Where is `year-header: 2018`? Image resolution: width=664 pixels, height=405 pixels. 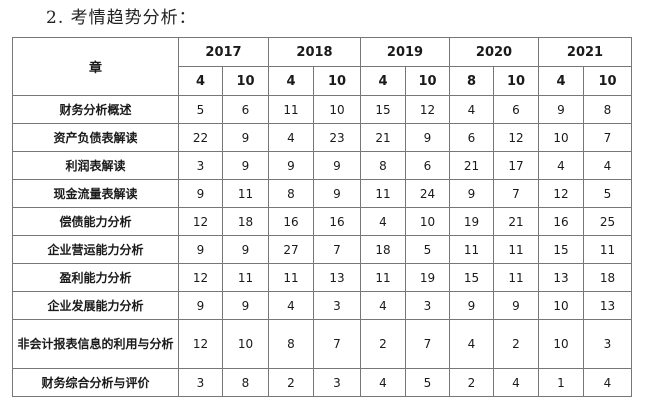 year-header: 2018 is located at coordinates (314, 52).